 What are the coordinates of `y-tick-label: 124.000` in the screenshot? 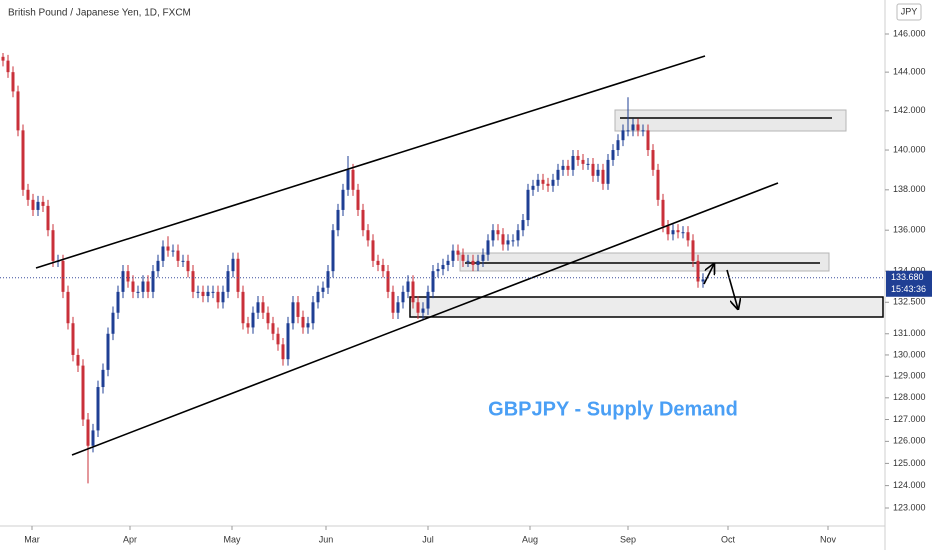 It's located at (909, 485).